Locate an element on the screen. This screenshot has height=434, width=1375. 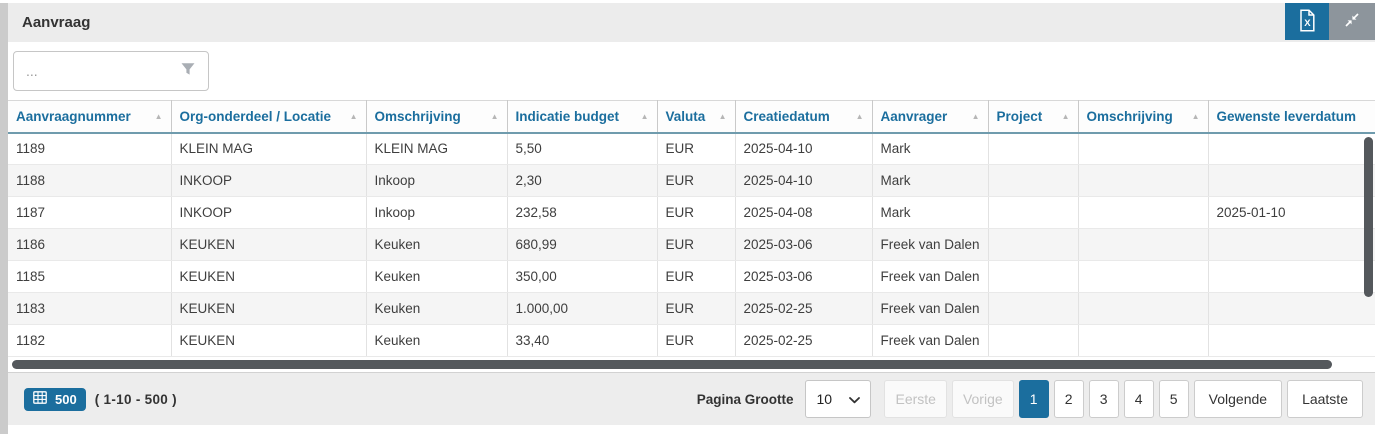
column-header-label: Gewenste leverdatum is located at coordinates (1286, 116).